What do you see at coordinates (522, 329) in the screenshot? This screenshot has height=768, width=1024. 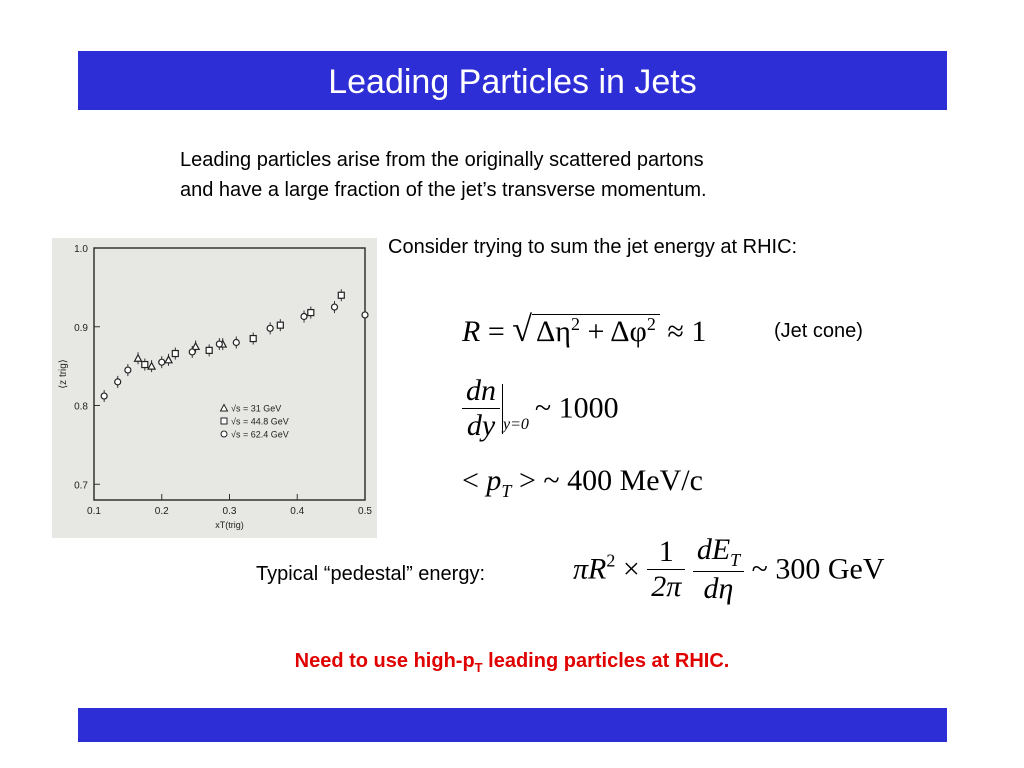 I see `sqrt-sign: √` at bounding box center [522, 329].